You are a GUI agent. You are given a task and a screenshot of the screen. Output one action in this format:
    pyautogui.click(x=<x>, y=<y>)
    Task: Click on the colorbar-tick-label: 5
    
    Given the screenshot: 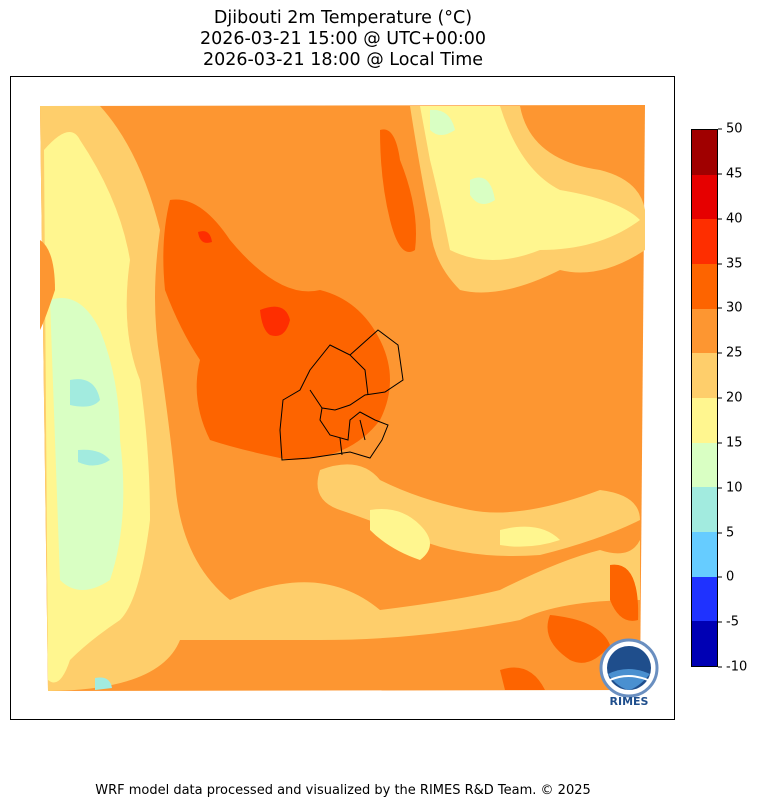 What is the action you would take?
    pyautogui.click(x=726, y=532)
    